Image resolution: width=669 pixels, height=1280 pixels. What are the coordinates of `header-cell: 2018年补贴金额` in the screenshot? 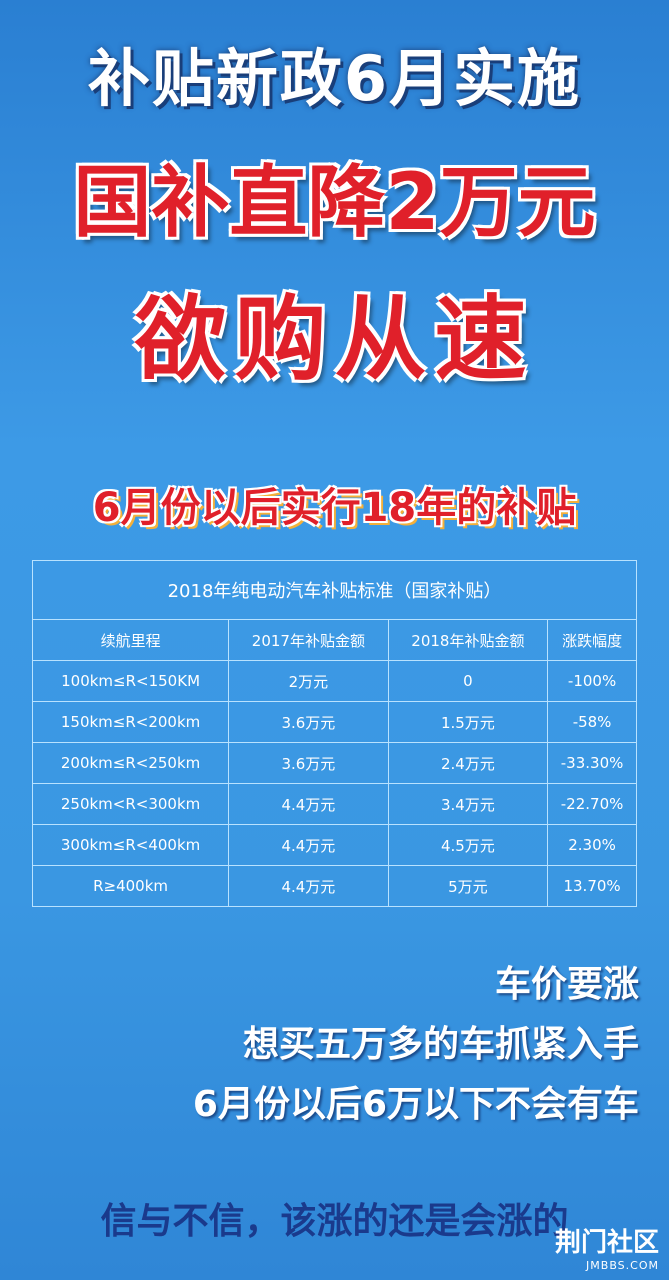 It's located at (468, 640).